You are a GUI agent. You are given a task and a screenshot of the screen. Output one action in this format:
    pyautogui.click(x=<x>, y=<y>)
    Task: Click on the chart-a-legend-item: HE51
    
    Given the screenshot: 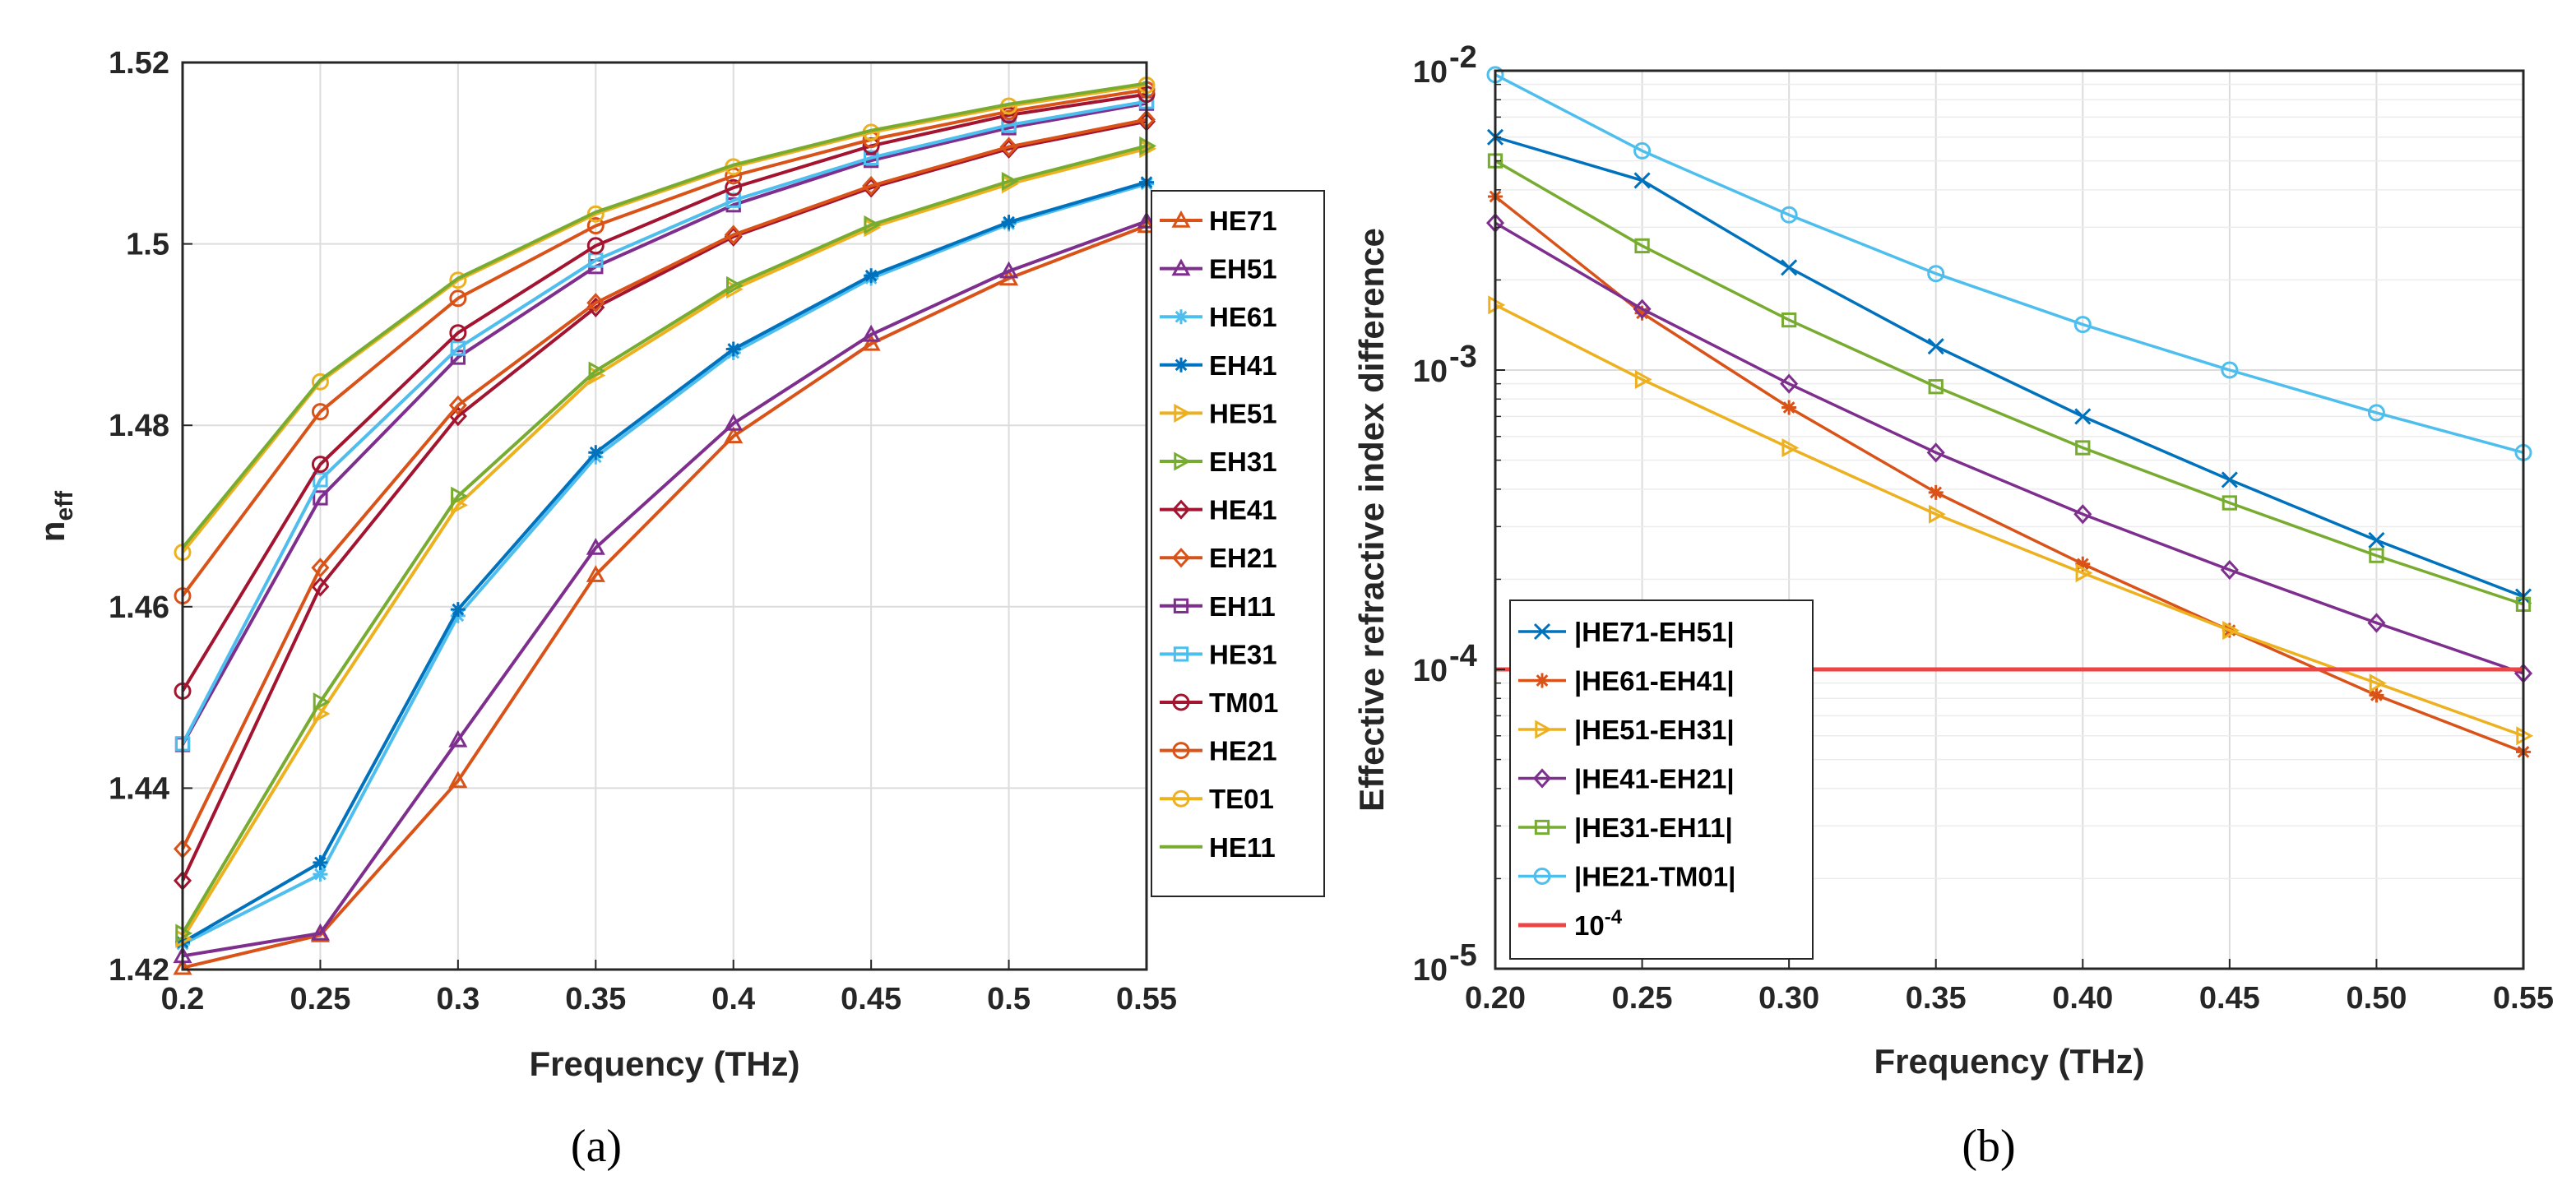 What is the action you would take?
    pyautogui.click(x=1218, y=413)
    